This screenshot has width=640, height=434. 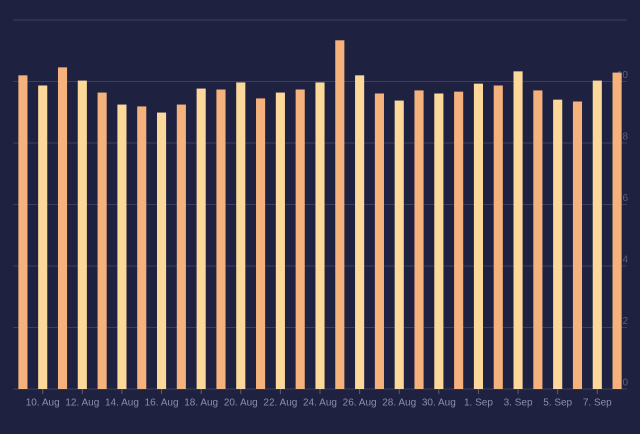 What do you see at coordinates (241, 403) in the screenshot?
I see `x-tick-label: 20. Aug` at bounding box center [241, 403].